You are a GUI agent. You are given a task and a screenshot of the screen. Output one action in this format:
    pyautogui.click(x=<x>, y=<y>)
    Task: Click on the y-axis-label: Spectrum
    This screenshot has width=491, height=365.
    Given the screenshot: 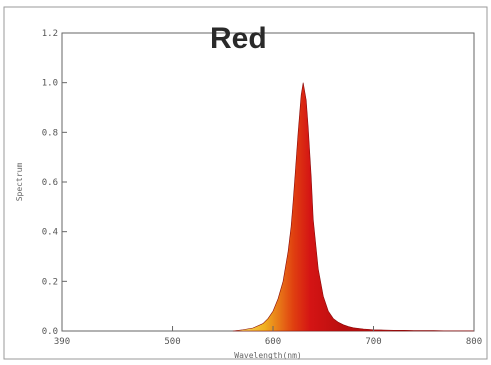 What is the action you would take?
    pyautogui.click(x=19, y=182)
    